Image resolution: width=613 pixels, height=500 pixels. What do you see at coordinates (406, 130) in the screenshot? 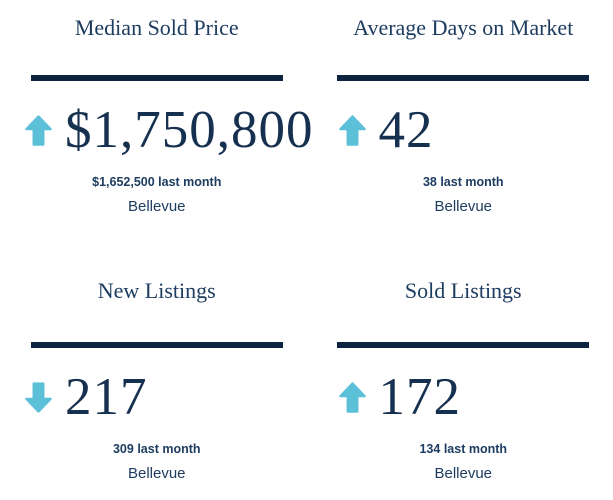
I see `stat-value: 42` at bounding box center [406, 130].